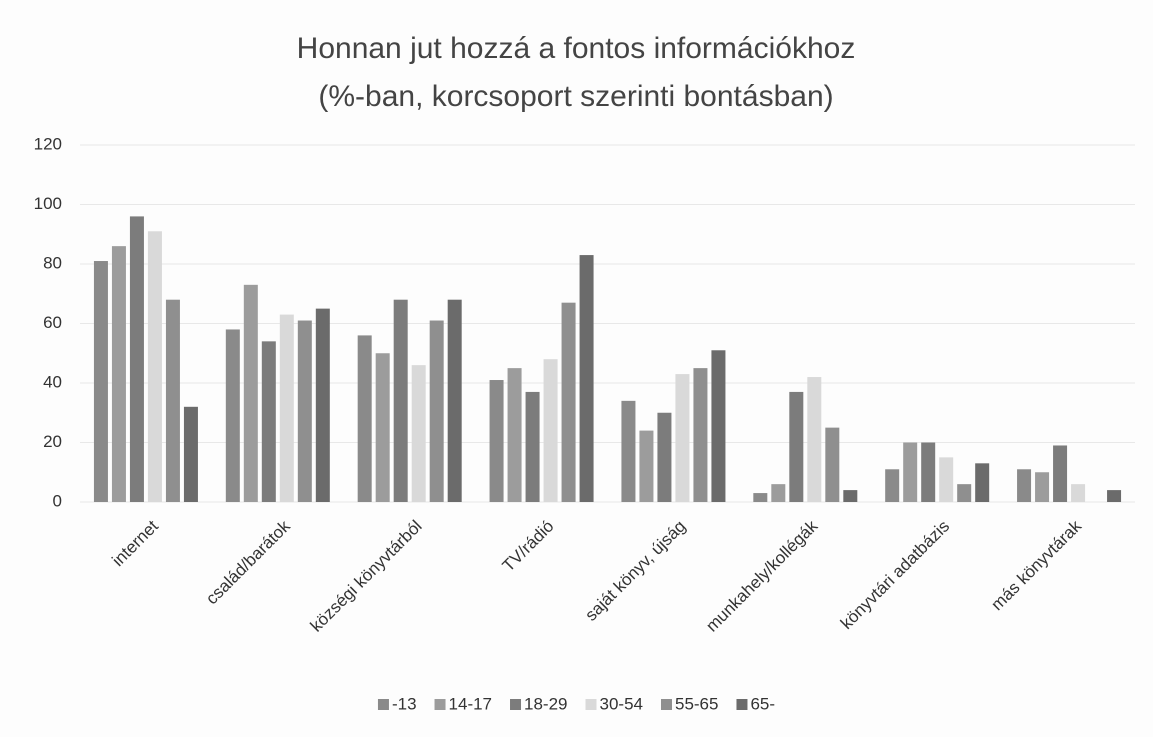 Image resolution: width=1153 pixels, height=737 pixels. What do you see at coordinates (895, 575) in the screenshot?
I see `x-tick-label: könyvtári adatbázis` at bounding box center [895, 575].